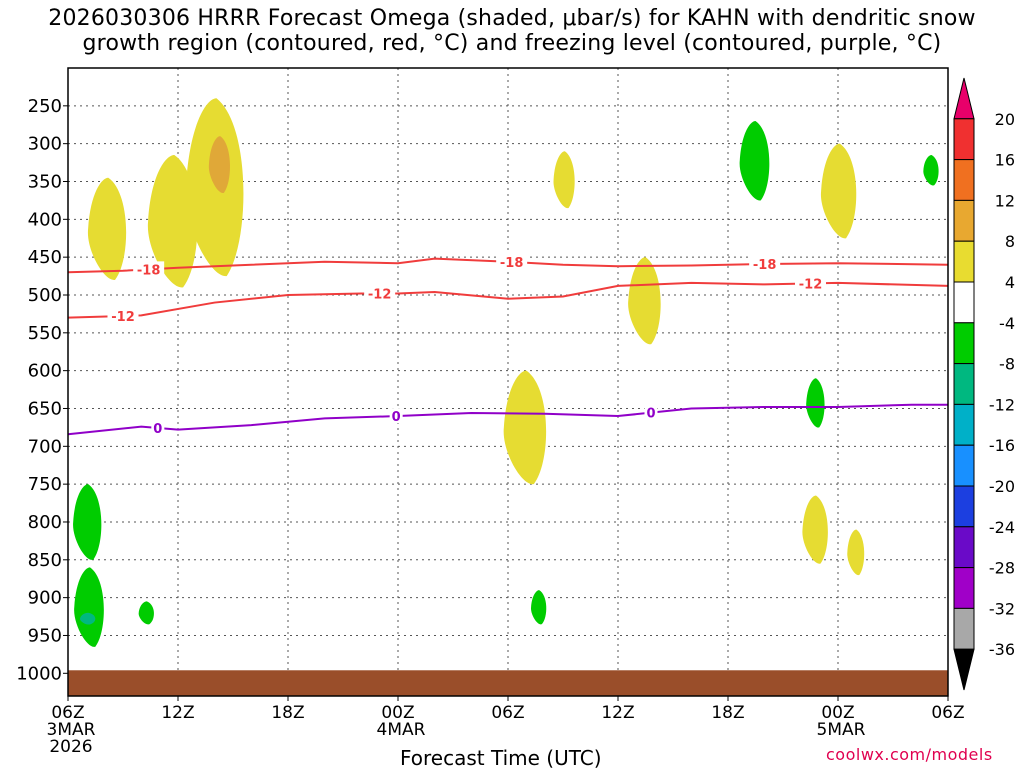  Describe the element at coordinates (45, 333) in the screenshot. I see `y-tick-label: 550` at that location.